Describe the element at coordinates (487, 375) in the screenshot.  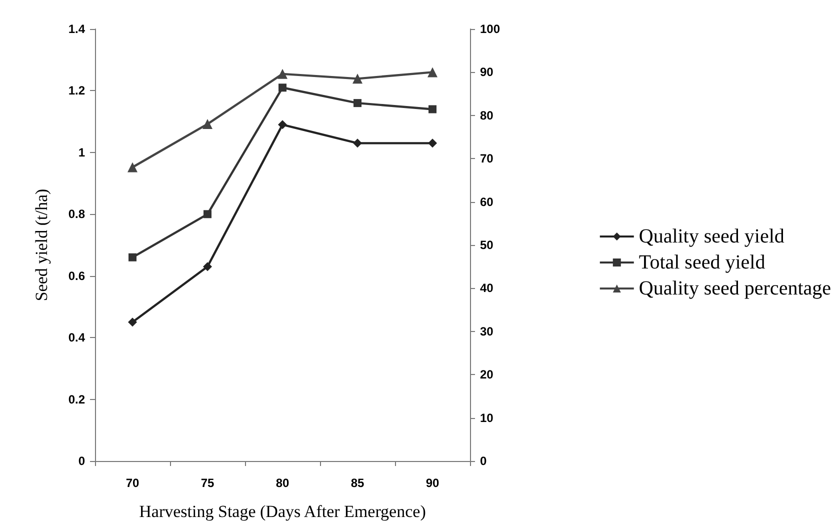
I see `y2-tick-label: 20` at that location.